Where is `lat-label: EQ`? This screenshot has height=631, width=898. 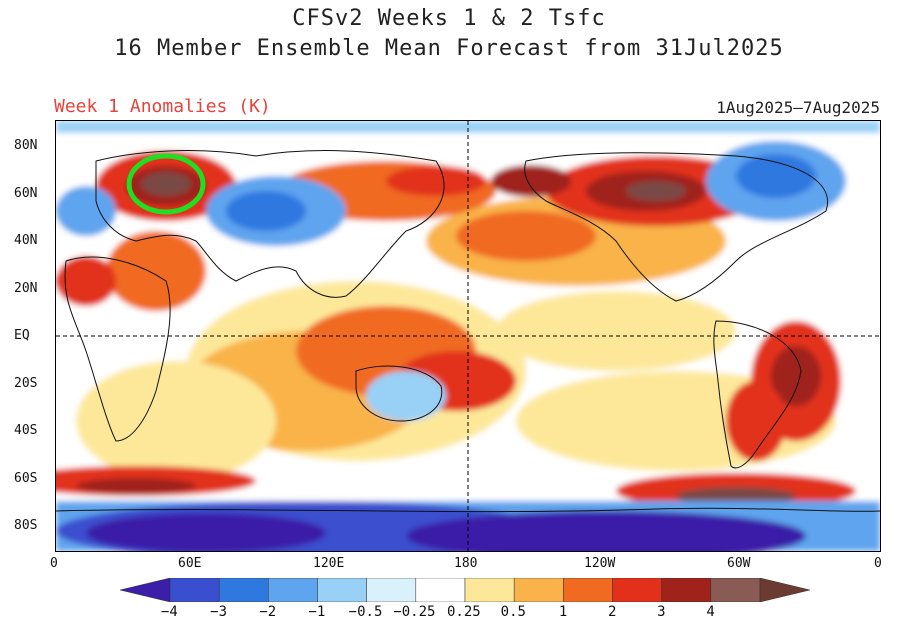 lat-label: EQ is located at coordinates (22, 335).